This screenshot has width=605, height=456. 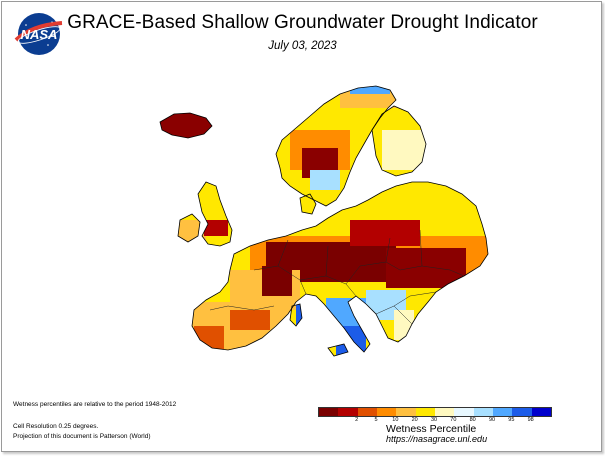 I want to click on legend-tick-label: 98, so click(x=530, y=420).